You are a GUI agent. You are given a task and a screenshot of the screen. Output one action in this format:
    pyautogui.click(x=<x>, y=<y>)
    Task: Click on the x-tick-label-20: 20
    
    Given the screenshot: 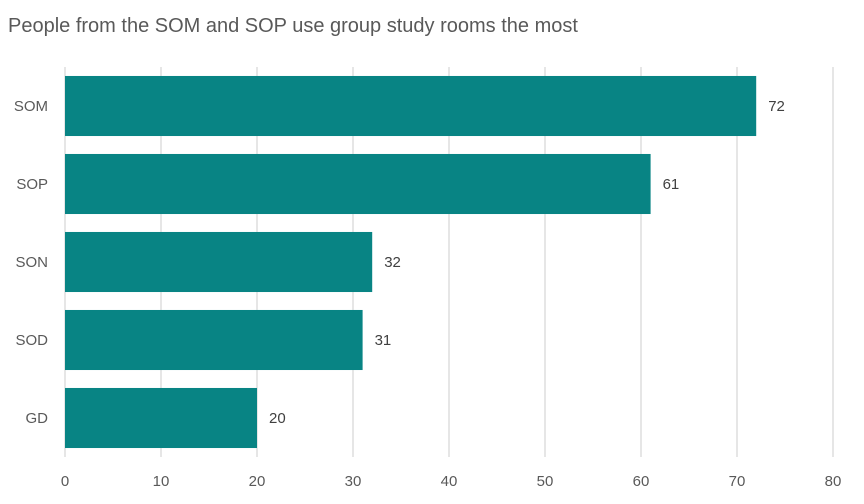 What is the action you would take?
    pyautogui.click(x=257, y=481)
    